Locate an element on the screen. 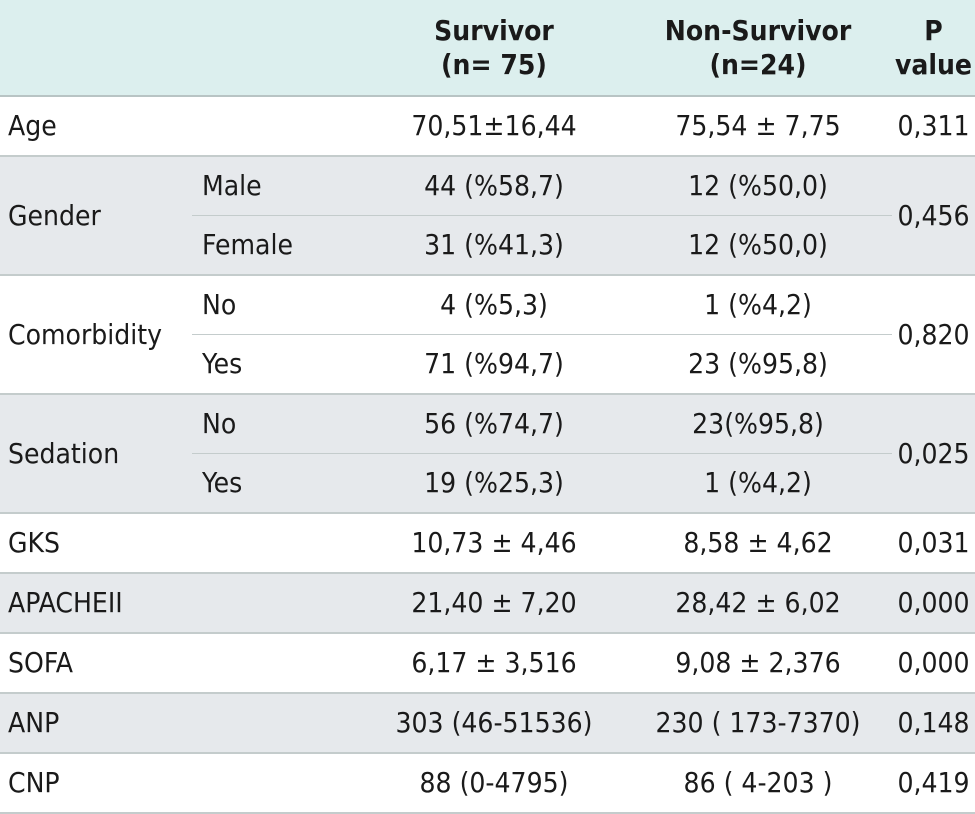 Image resolution: width=975 pixels, height=814 pixels. non-survivor-value: 9,08 ± 2,376 is located at coordinates (758, 662).